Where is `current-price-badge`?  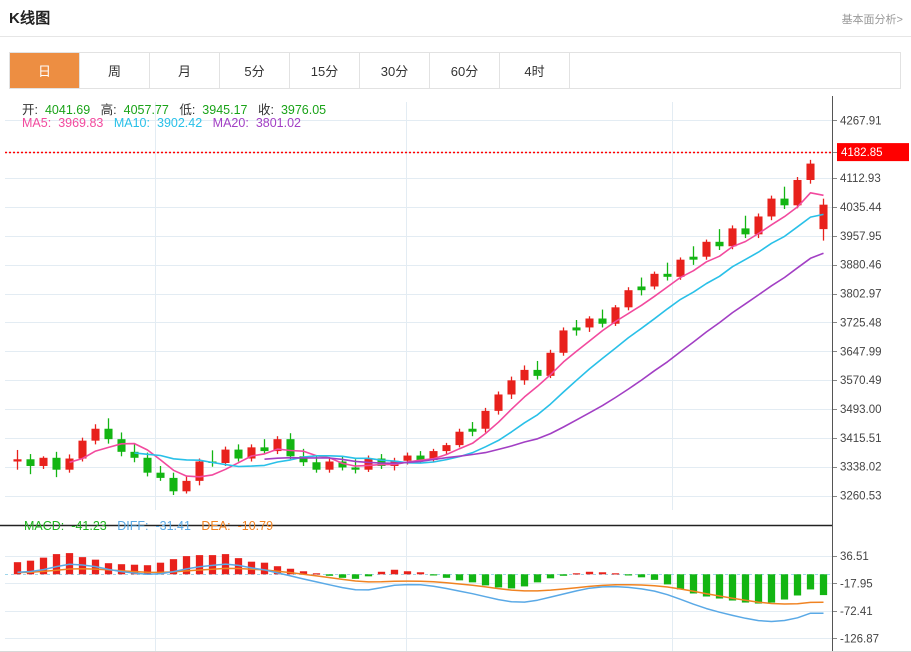
current-price-badge is located at coordinates (873, 152).